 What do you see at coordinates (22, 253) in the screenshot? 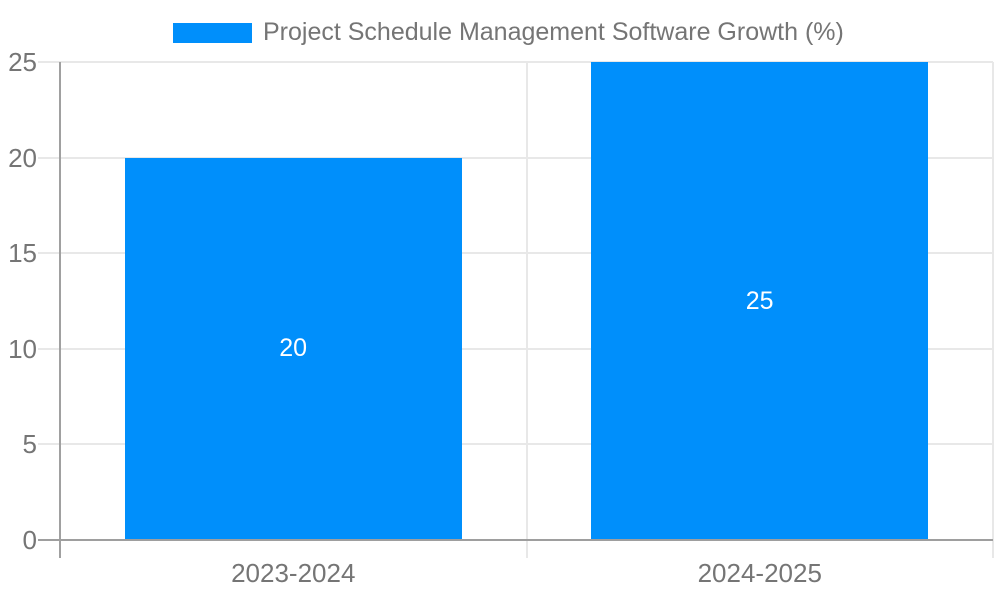
I see `y-tick-label: 15` at bounding box center [22, 253].